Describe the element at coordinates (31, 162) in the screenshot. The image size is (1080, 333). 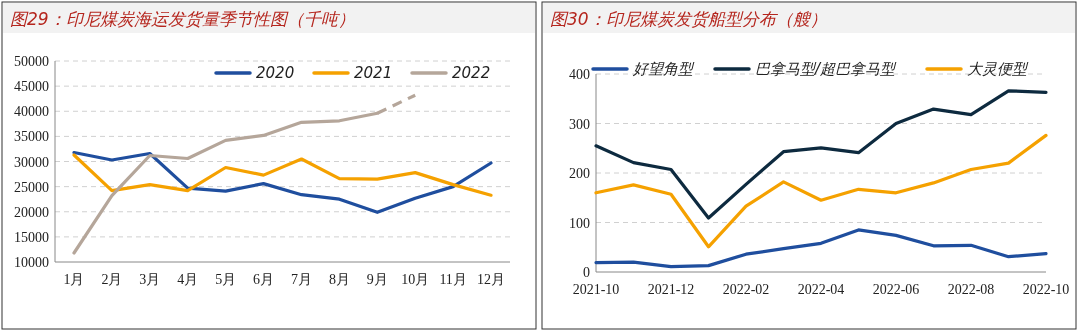
I see `y-tick-label: 30000` at that location.